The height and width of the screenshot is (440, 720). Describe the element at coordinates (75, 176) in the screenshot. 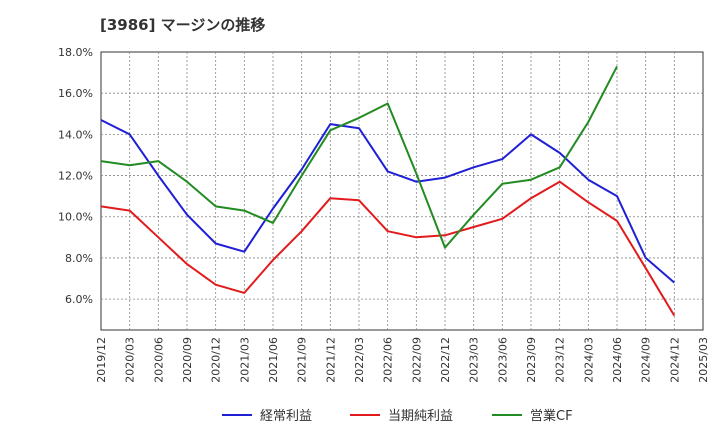

I see `y-tick-label: 12.0%` at that location.